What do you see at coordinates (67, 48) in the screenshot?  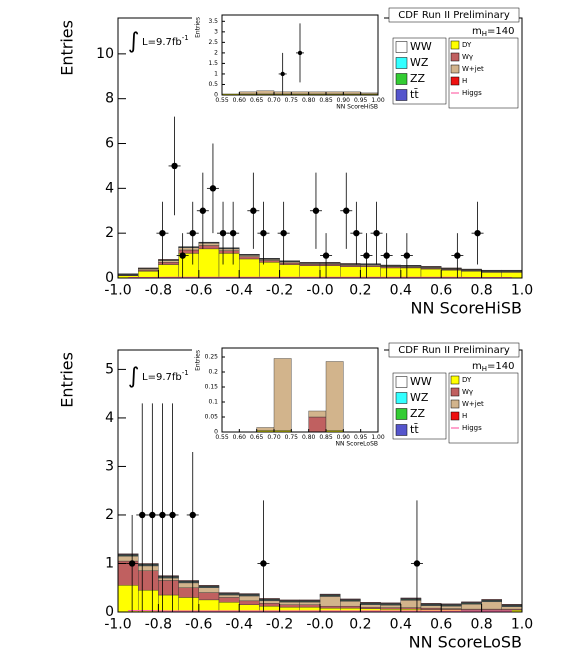 I see `y-axis-title: Entries` at bounding box center [67, 48].